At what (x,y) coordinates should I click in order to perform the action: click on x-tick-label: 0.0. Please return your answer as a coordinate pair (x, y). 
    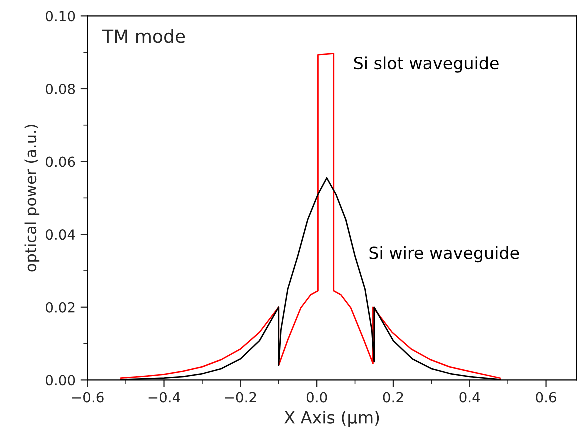
    Looking at the image, I should click on (317, 397).